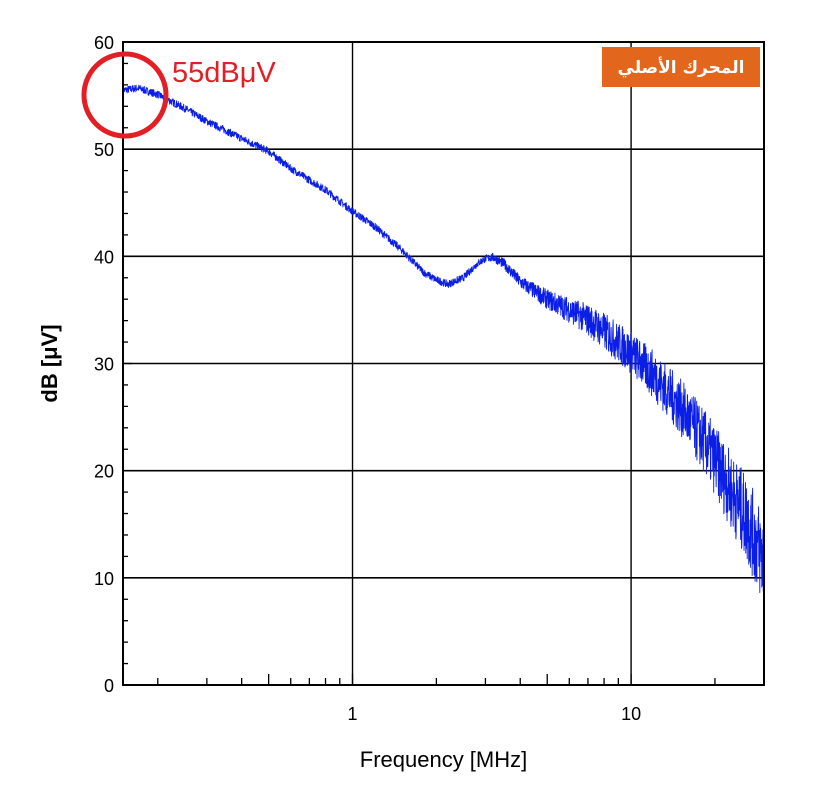  I want to click on y-tick-label: 0, so click(109, 686).